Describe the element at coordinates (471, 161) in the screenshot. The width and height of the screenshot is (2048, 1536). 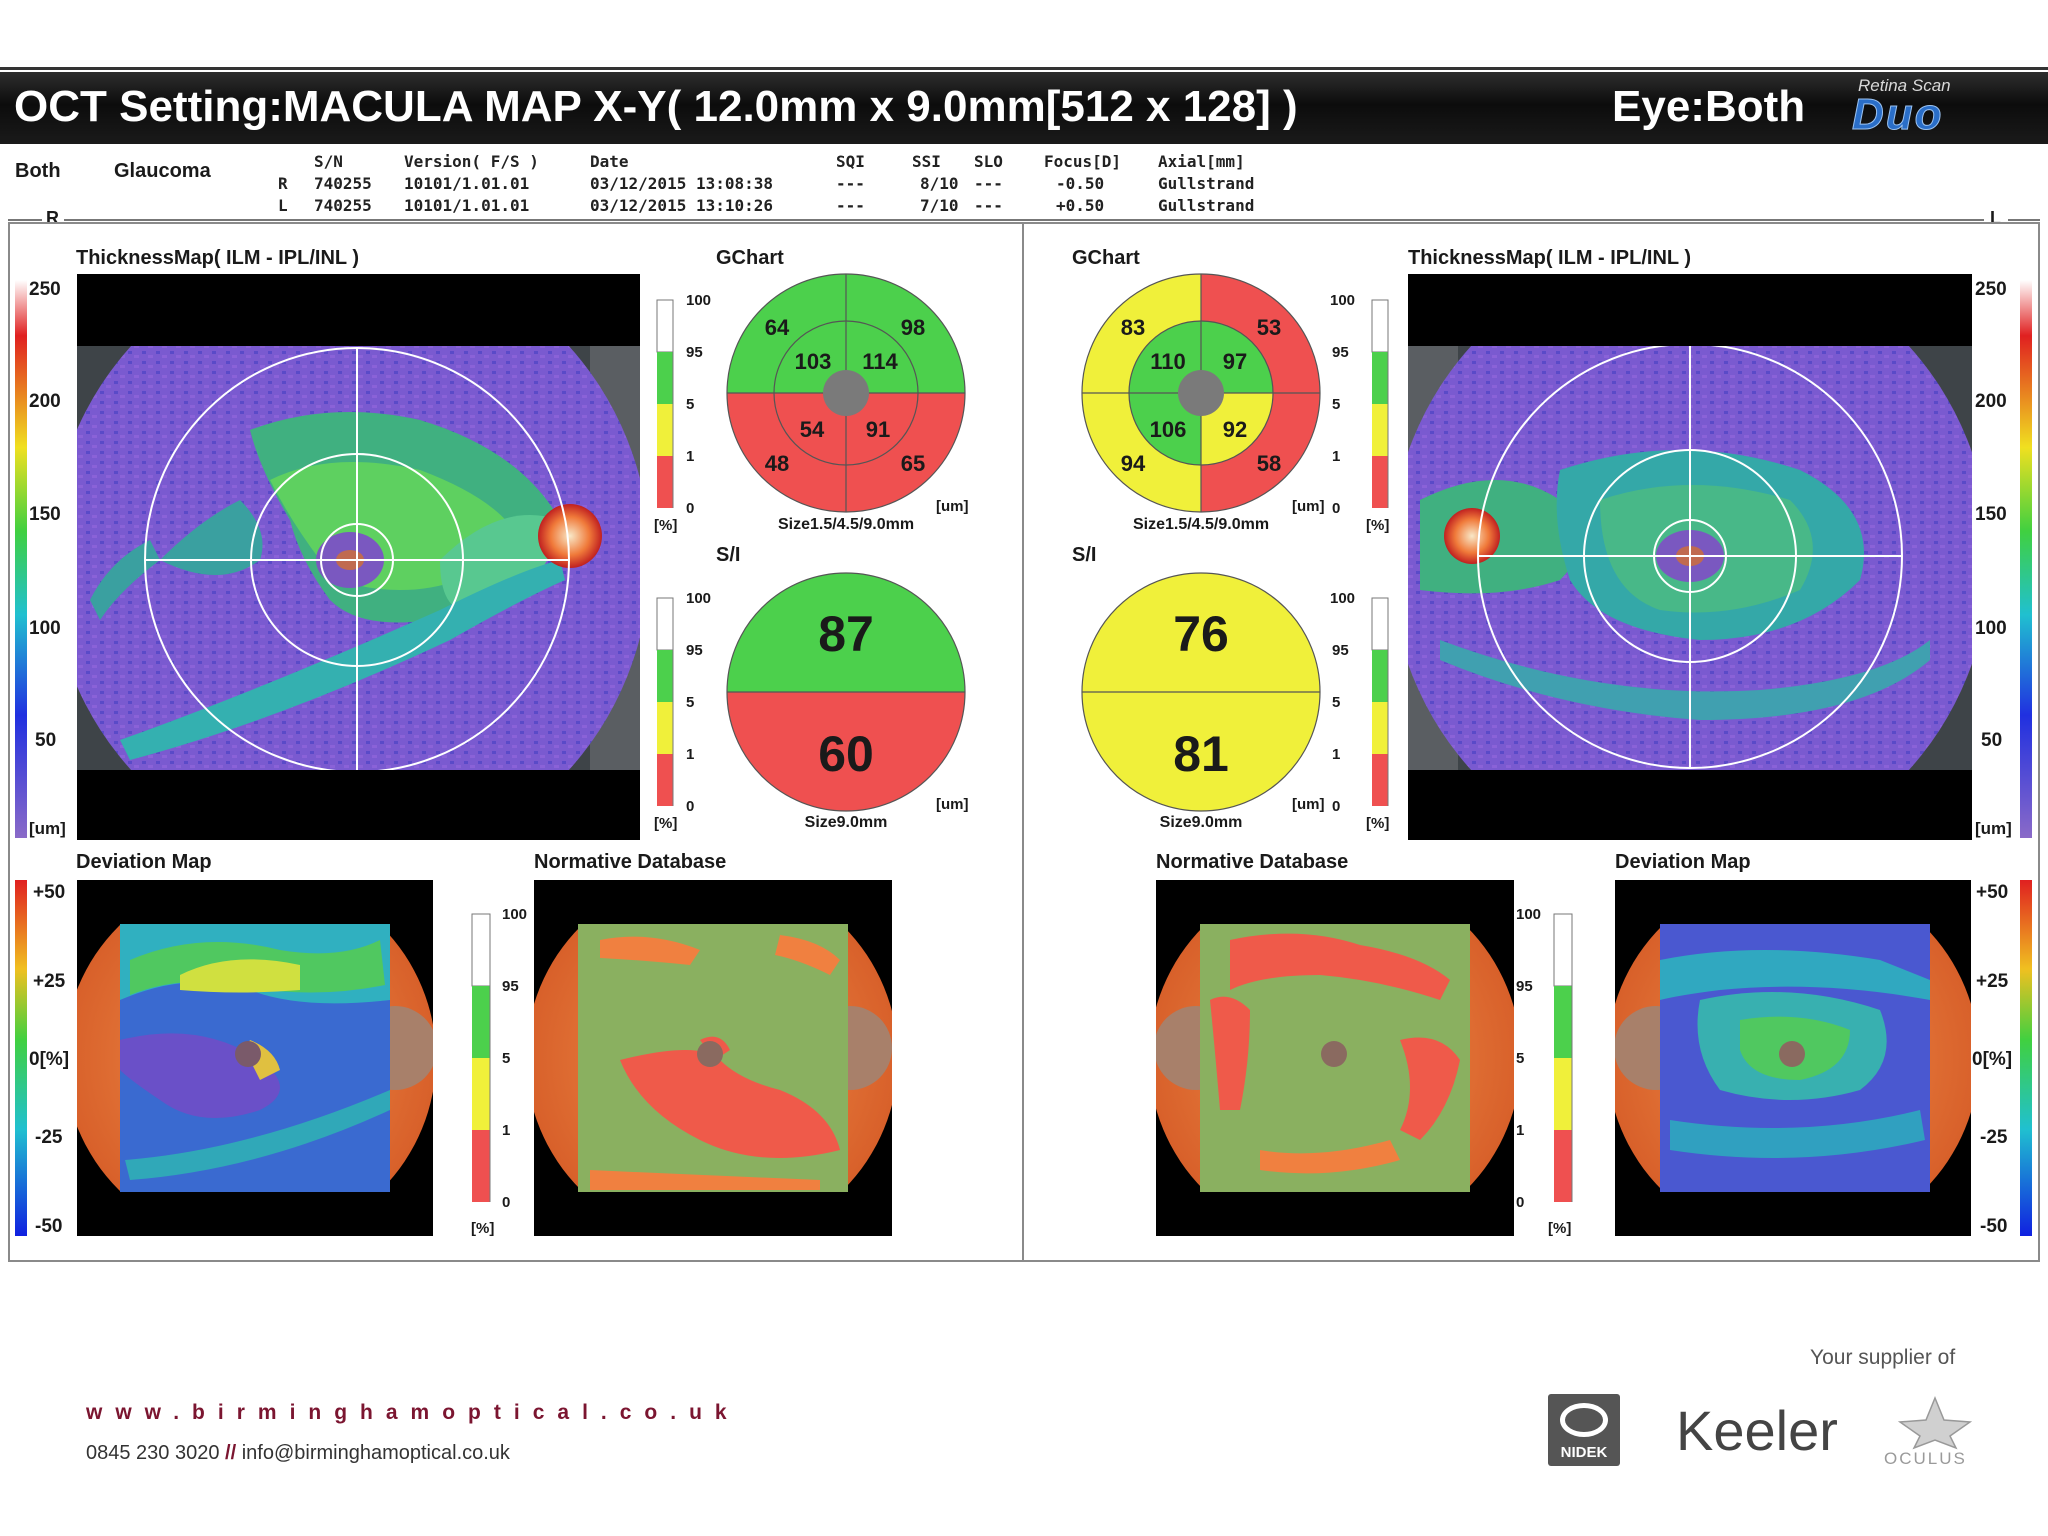
I see `col-header-version: Version( F/S )` at that location.